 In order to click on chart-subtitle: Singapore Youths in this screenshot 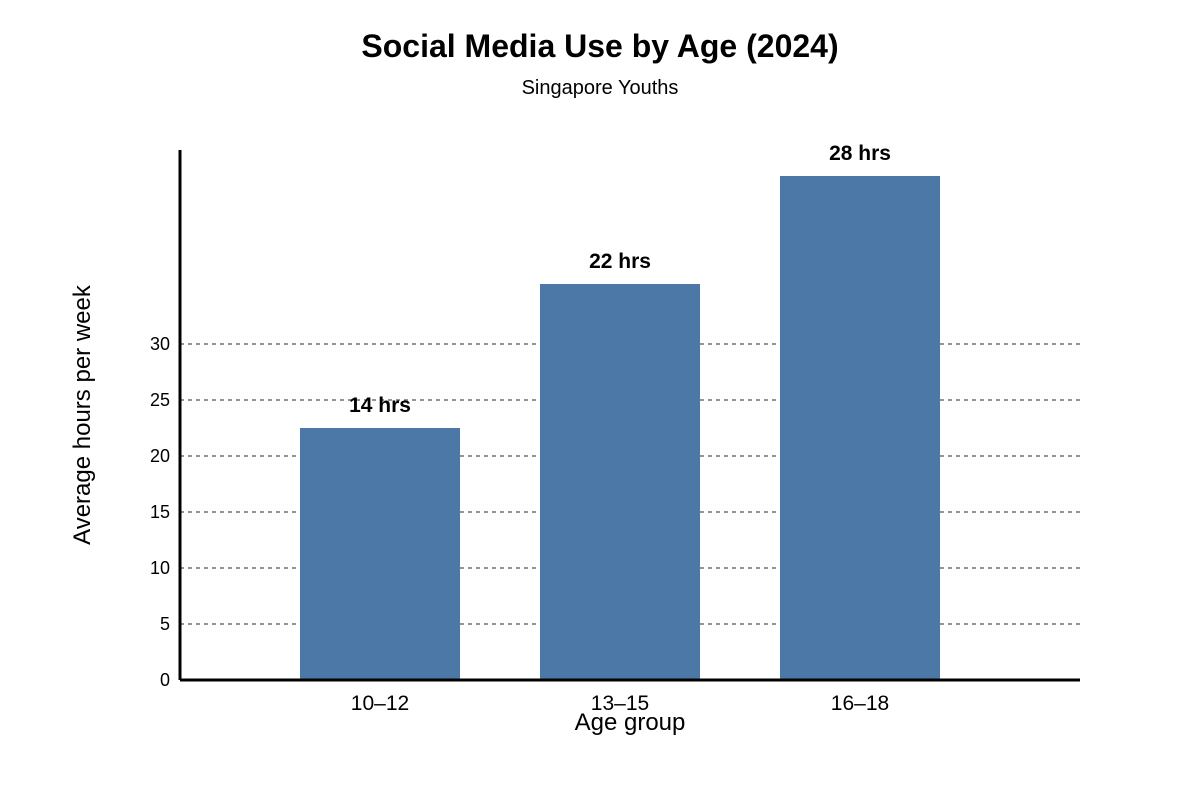, I will do `click(600, 88)`.